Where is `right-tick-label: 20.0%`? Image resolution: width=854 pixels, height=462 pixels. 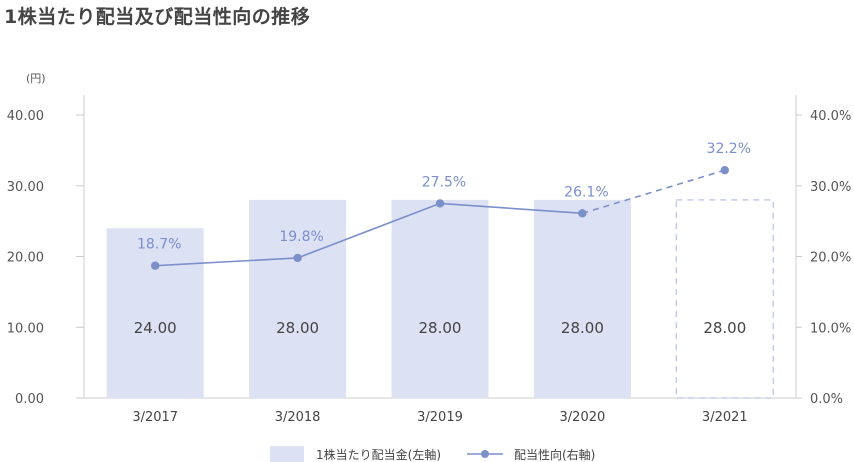
right-tick-label: 20.0% is located at coordinates (830, 258).